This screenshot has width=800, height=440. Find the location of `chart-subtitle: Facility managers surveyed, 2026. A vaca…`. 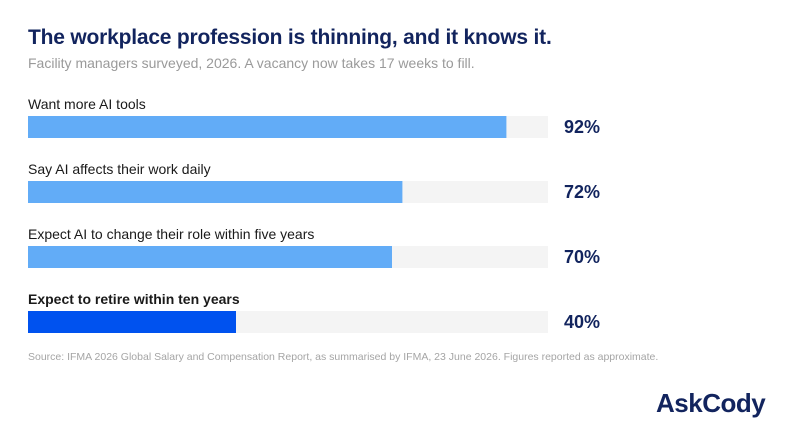

chart-subtitle: Facility managers surveyed, 2026. A vaca… is located at coordinates (251, 63).